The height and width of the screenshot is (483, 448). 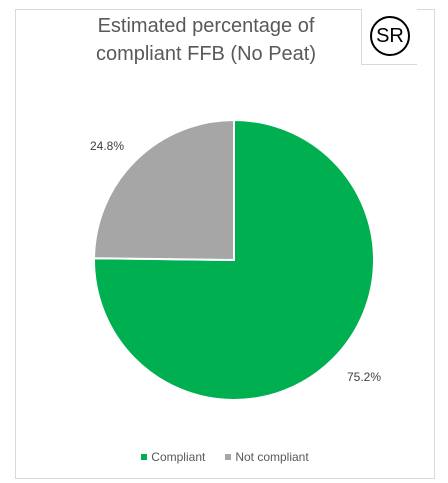 I want to click on badge: SR, so click(x=389, y=37).